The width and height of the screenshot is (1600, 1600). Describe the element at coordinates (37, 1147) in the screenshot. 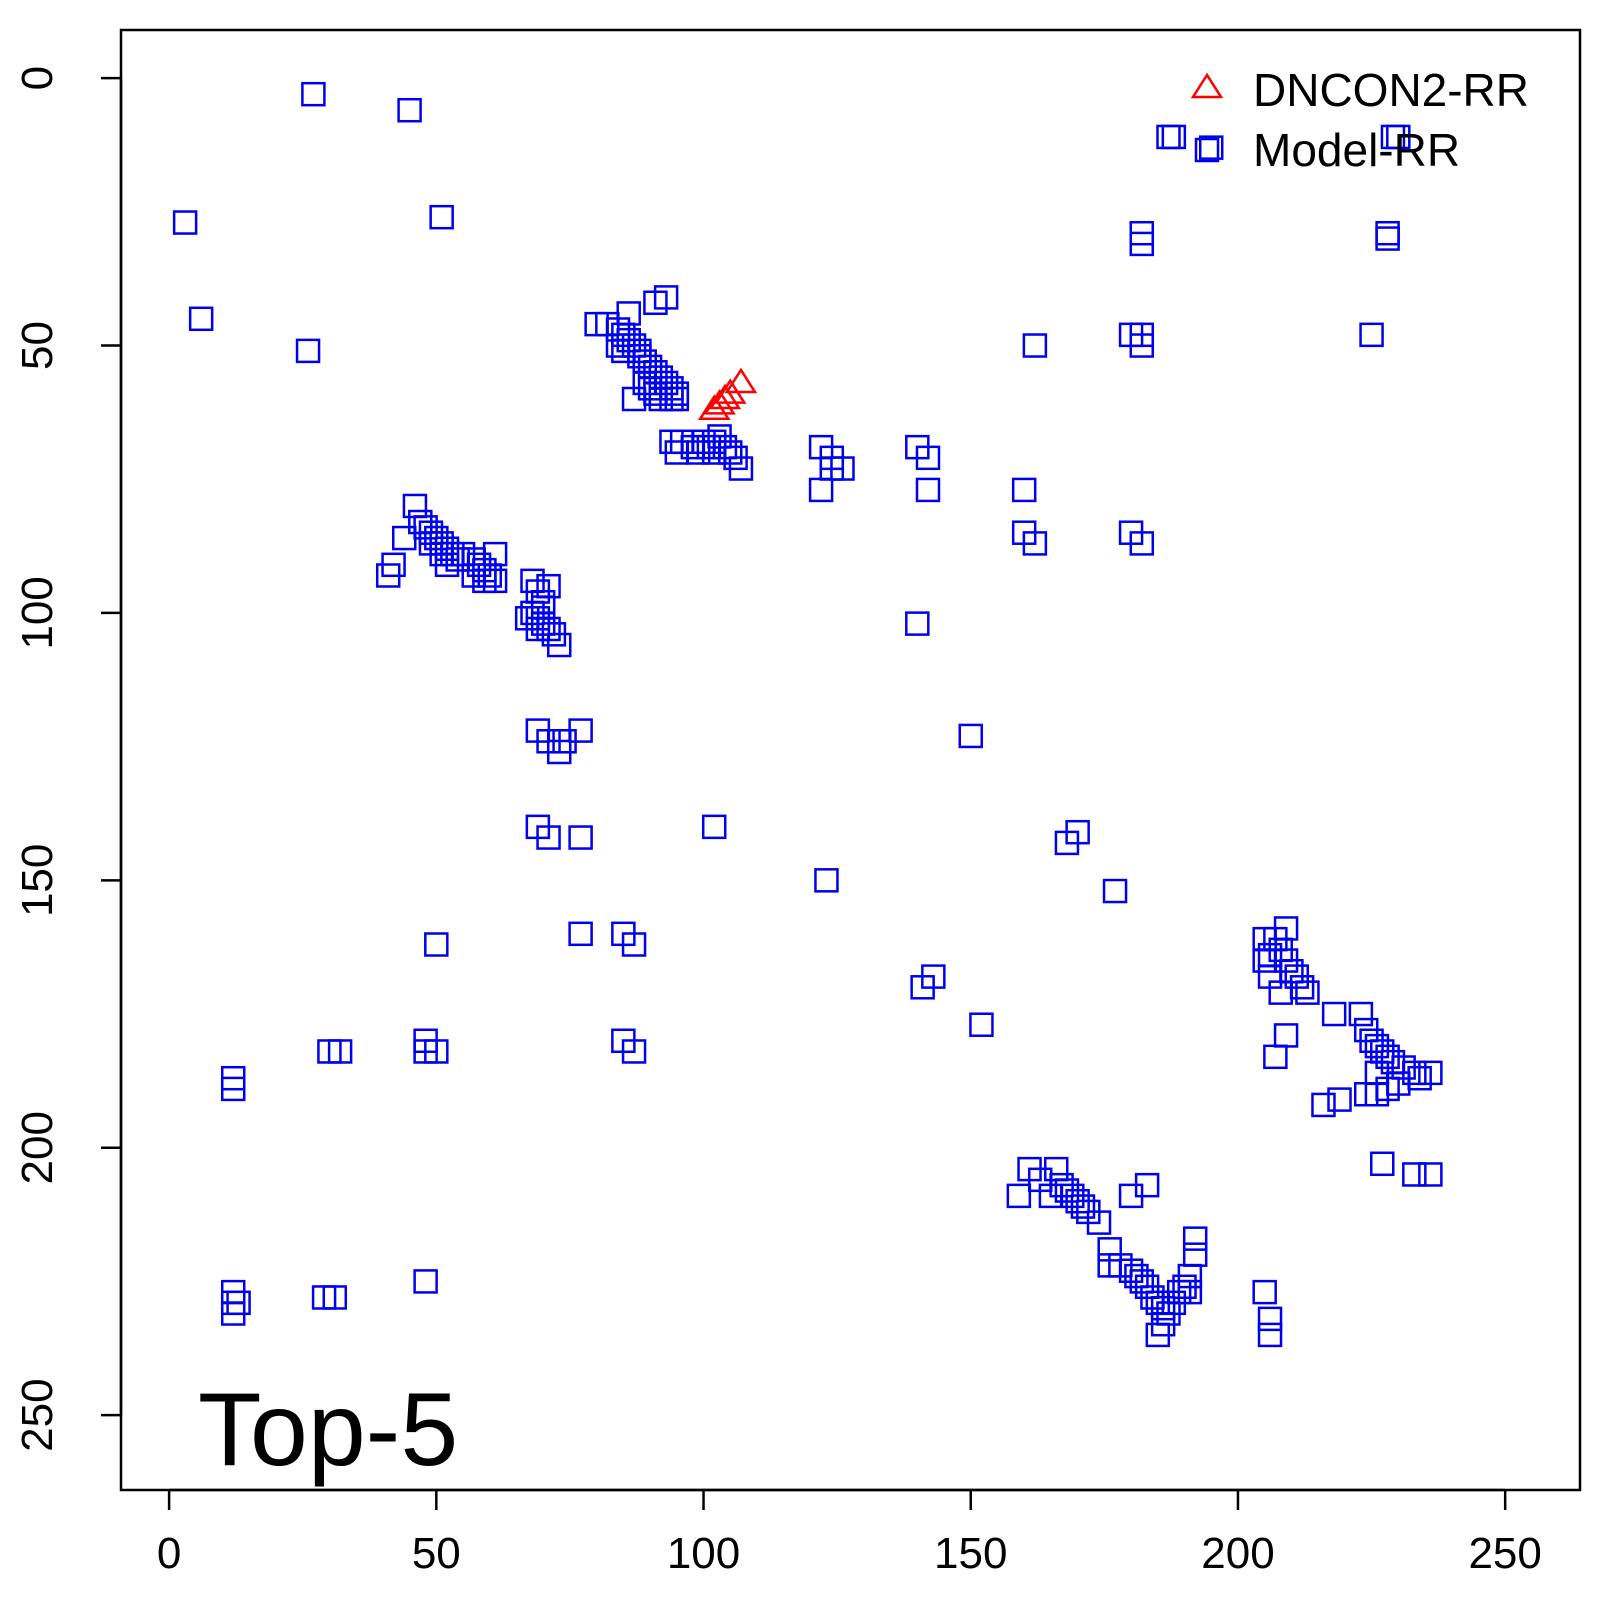

I see `y-tick-label: 200` at that location.